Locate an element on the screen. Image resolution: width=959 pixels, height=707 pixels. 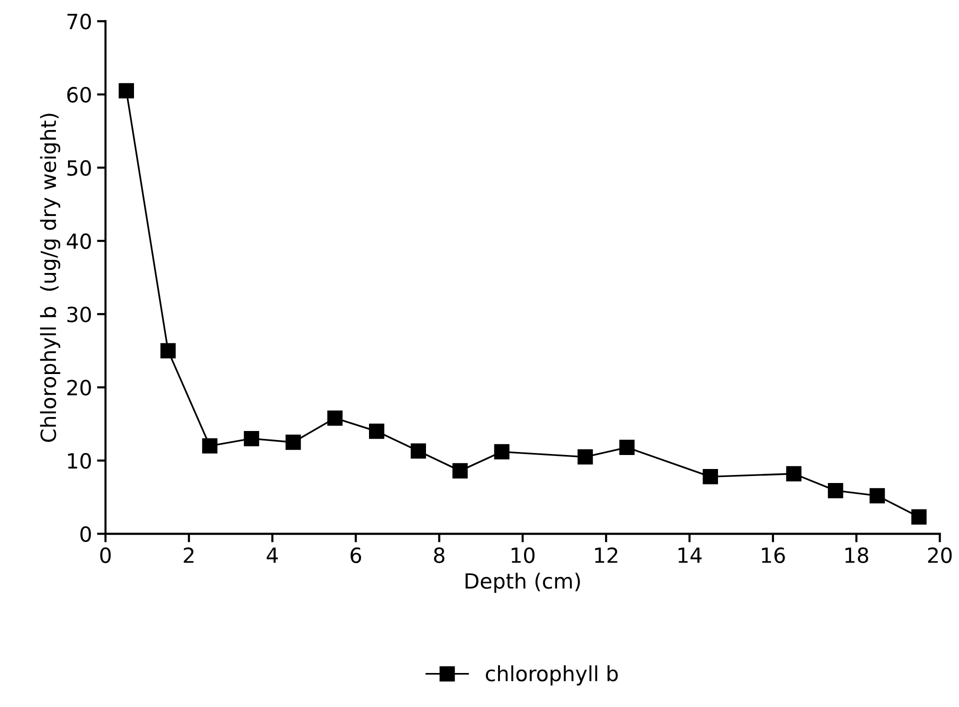
x-tick-label: 16 is located at coordinates (773, 555).